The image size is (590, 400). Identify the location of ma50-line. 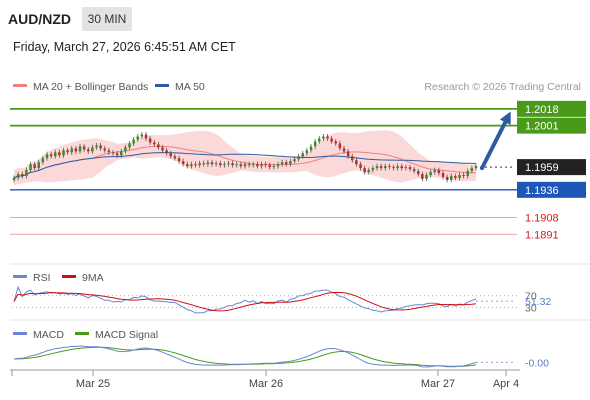
(244, 165).